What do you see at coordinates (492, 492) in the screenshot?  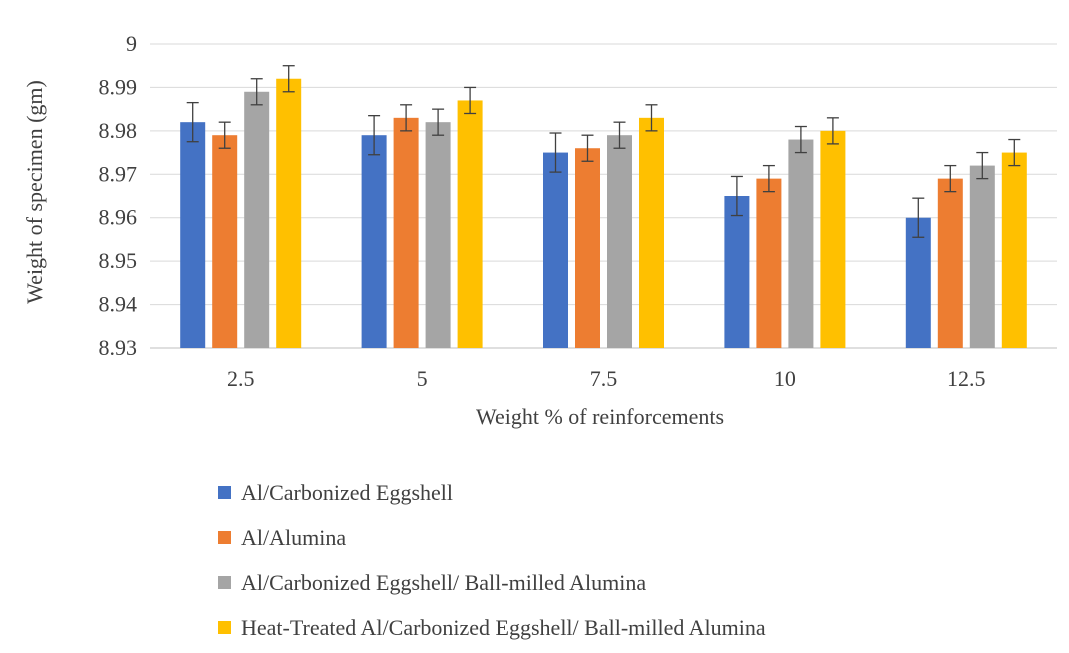 I see `legend-item: Al/Carbonized Eggshell` at bounding box center [492, 492].